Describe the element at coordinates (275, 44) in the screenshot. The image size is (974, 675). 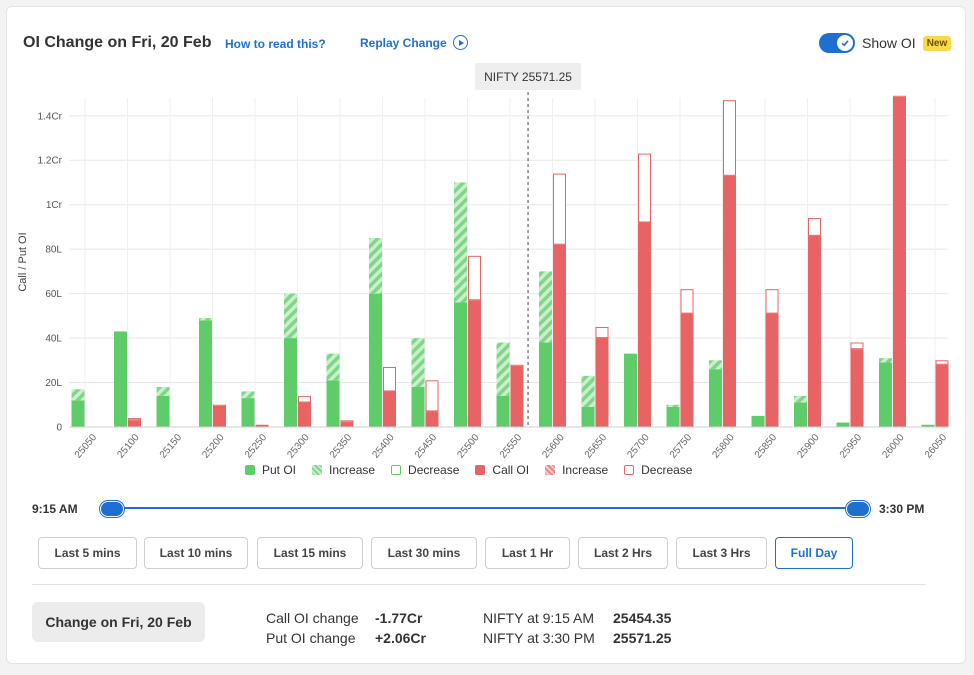
I see `how-to-read-link: How to read this?` at that location.